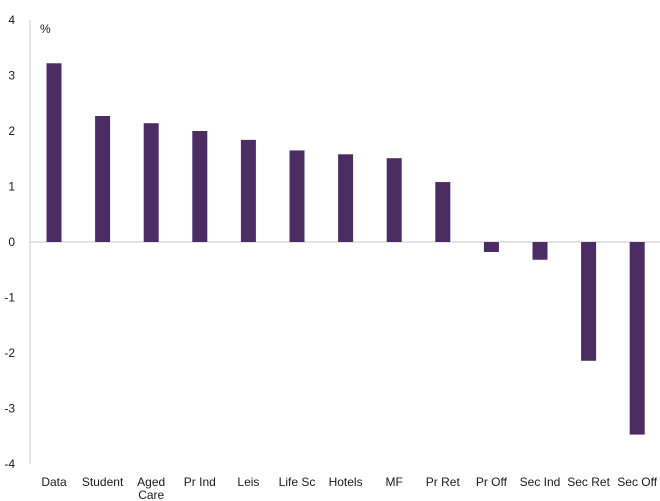  Describe the element at coordinates (540, 482) in the screenshot. I see `x-tick-label: Sec Ind` at that location.